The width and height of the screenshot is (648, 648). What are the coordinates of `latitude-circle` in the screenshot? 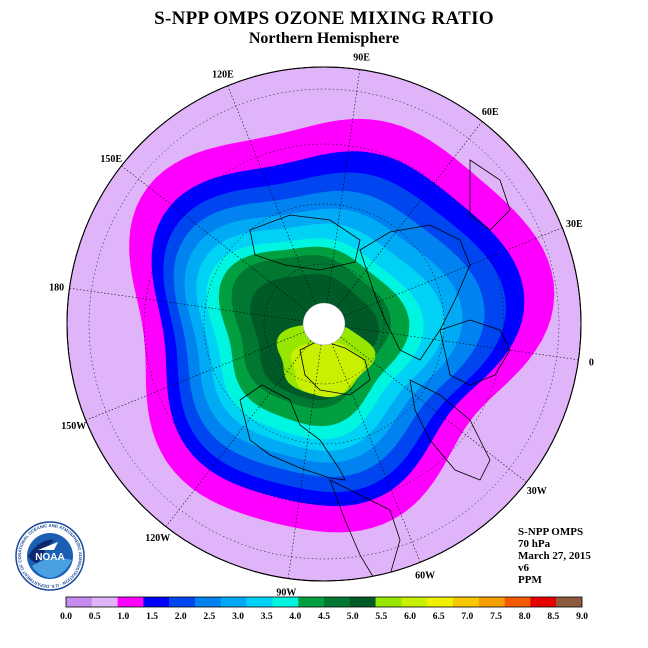 It's located at (324, 324).